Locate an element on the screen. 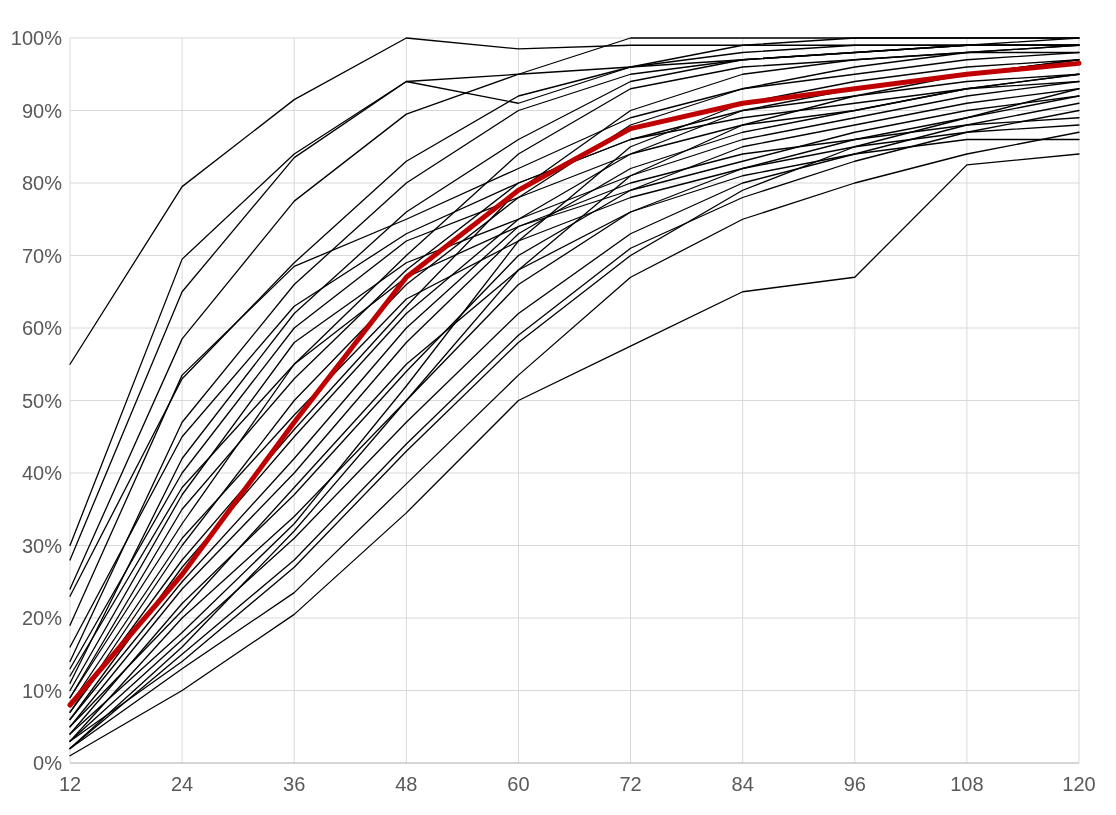 This screenshot has height=815, width=1116. x-tick-label: 84 is located at coordinates (742, 784).